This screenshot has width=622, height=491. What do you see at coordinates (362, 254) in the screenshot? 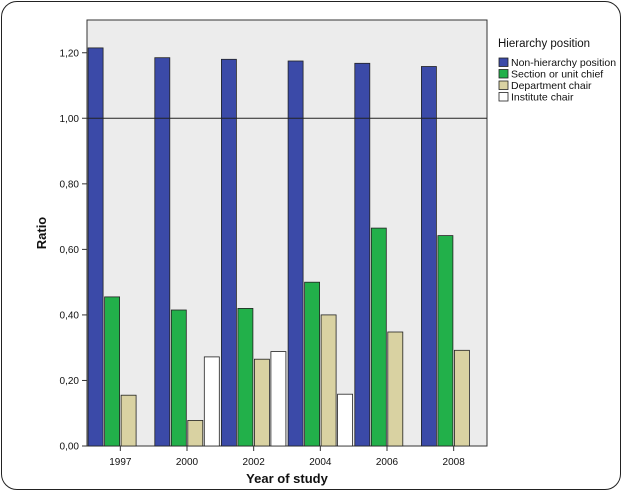
I see `bar-non-hierarchy-position-2006` at bounding box center [362, 254].